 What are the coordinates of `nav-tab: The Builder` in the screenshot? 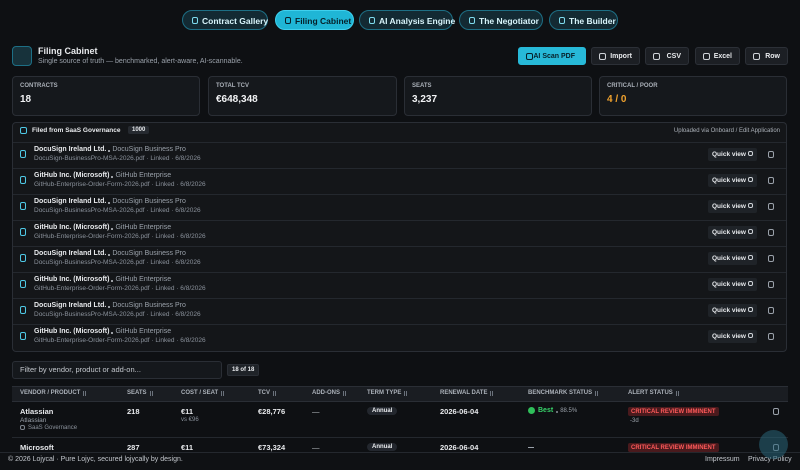 It's located at (583, 20).